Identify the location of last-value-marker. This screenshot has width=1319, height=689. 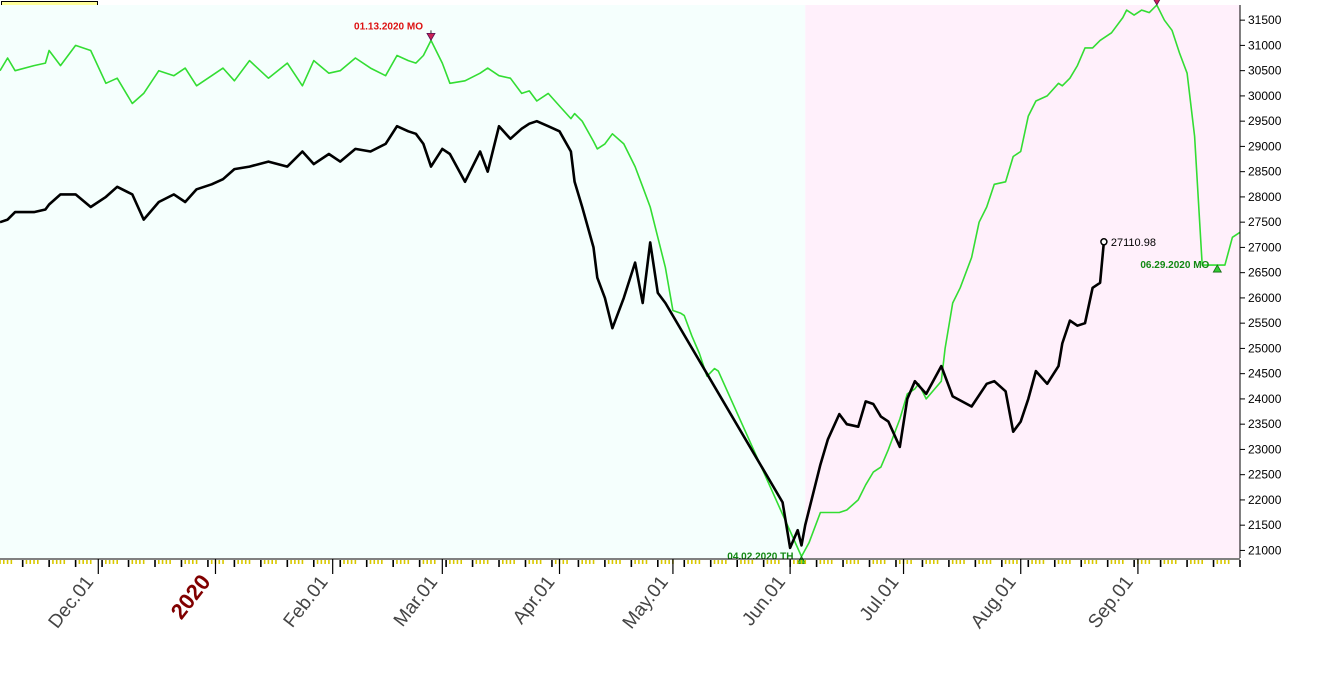
(1104, 242).